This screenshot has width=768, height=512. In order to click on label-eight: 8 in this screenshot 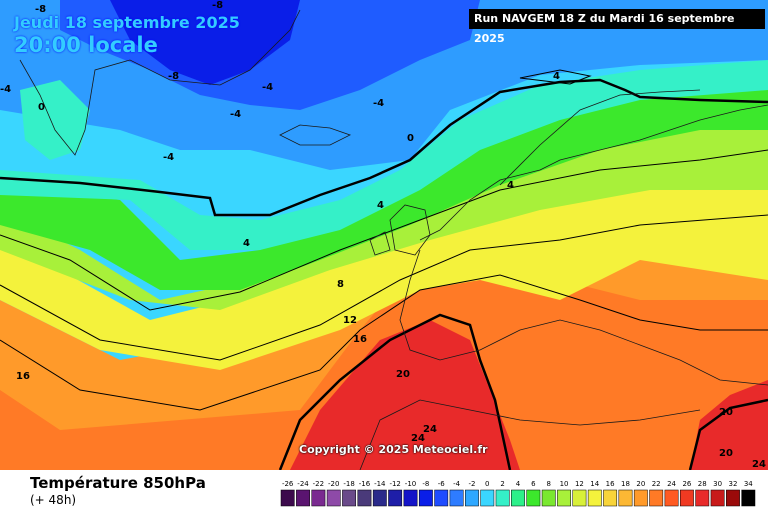, I will do `click(340, 284)`.